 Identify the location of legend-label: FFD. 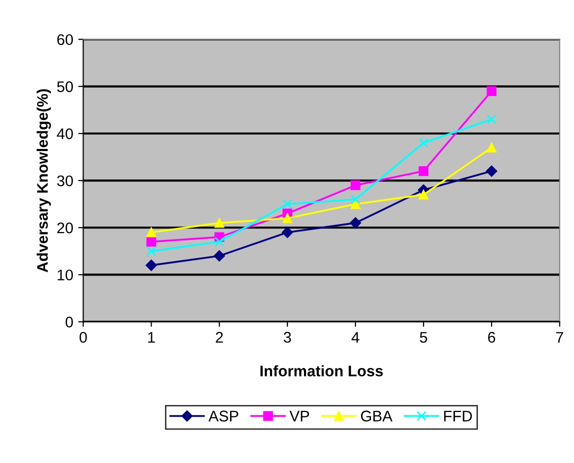
(458, 416).